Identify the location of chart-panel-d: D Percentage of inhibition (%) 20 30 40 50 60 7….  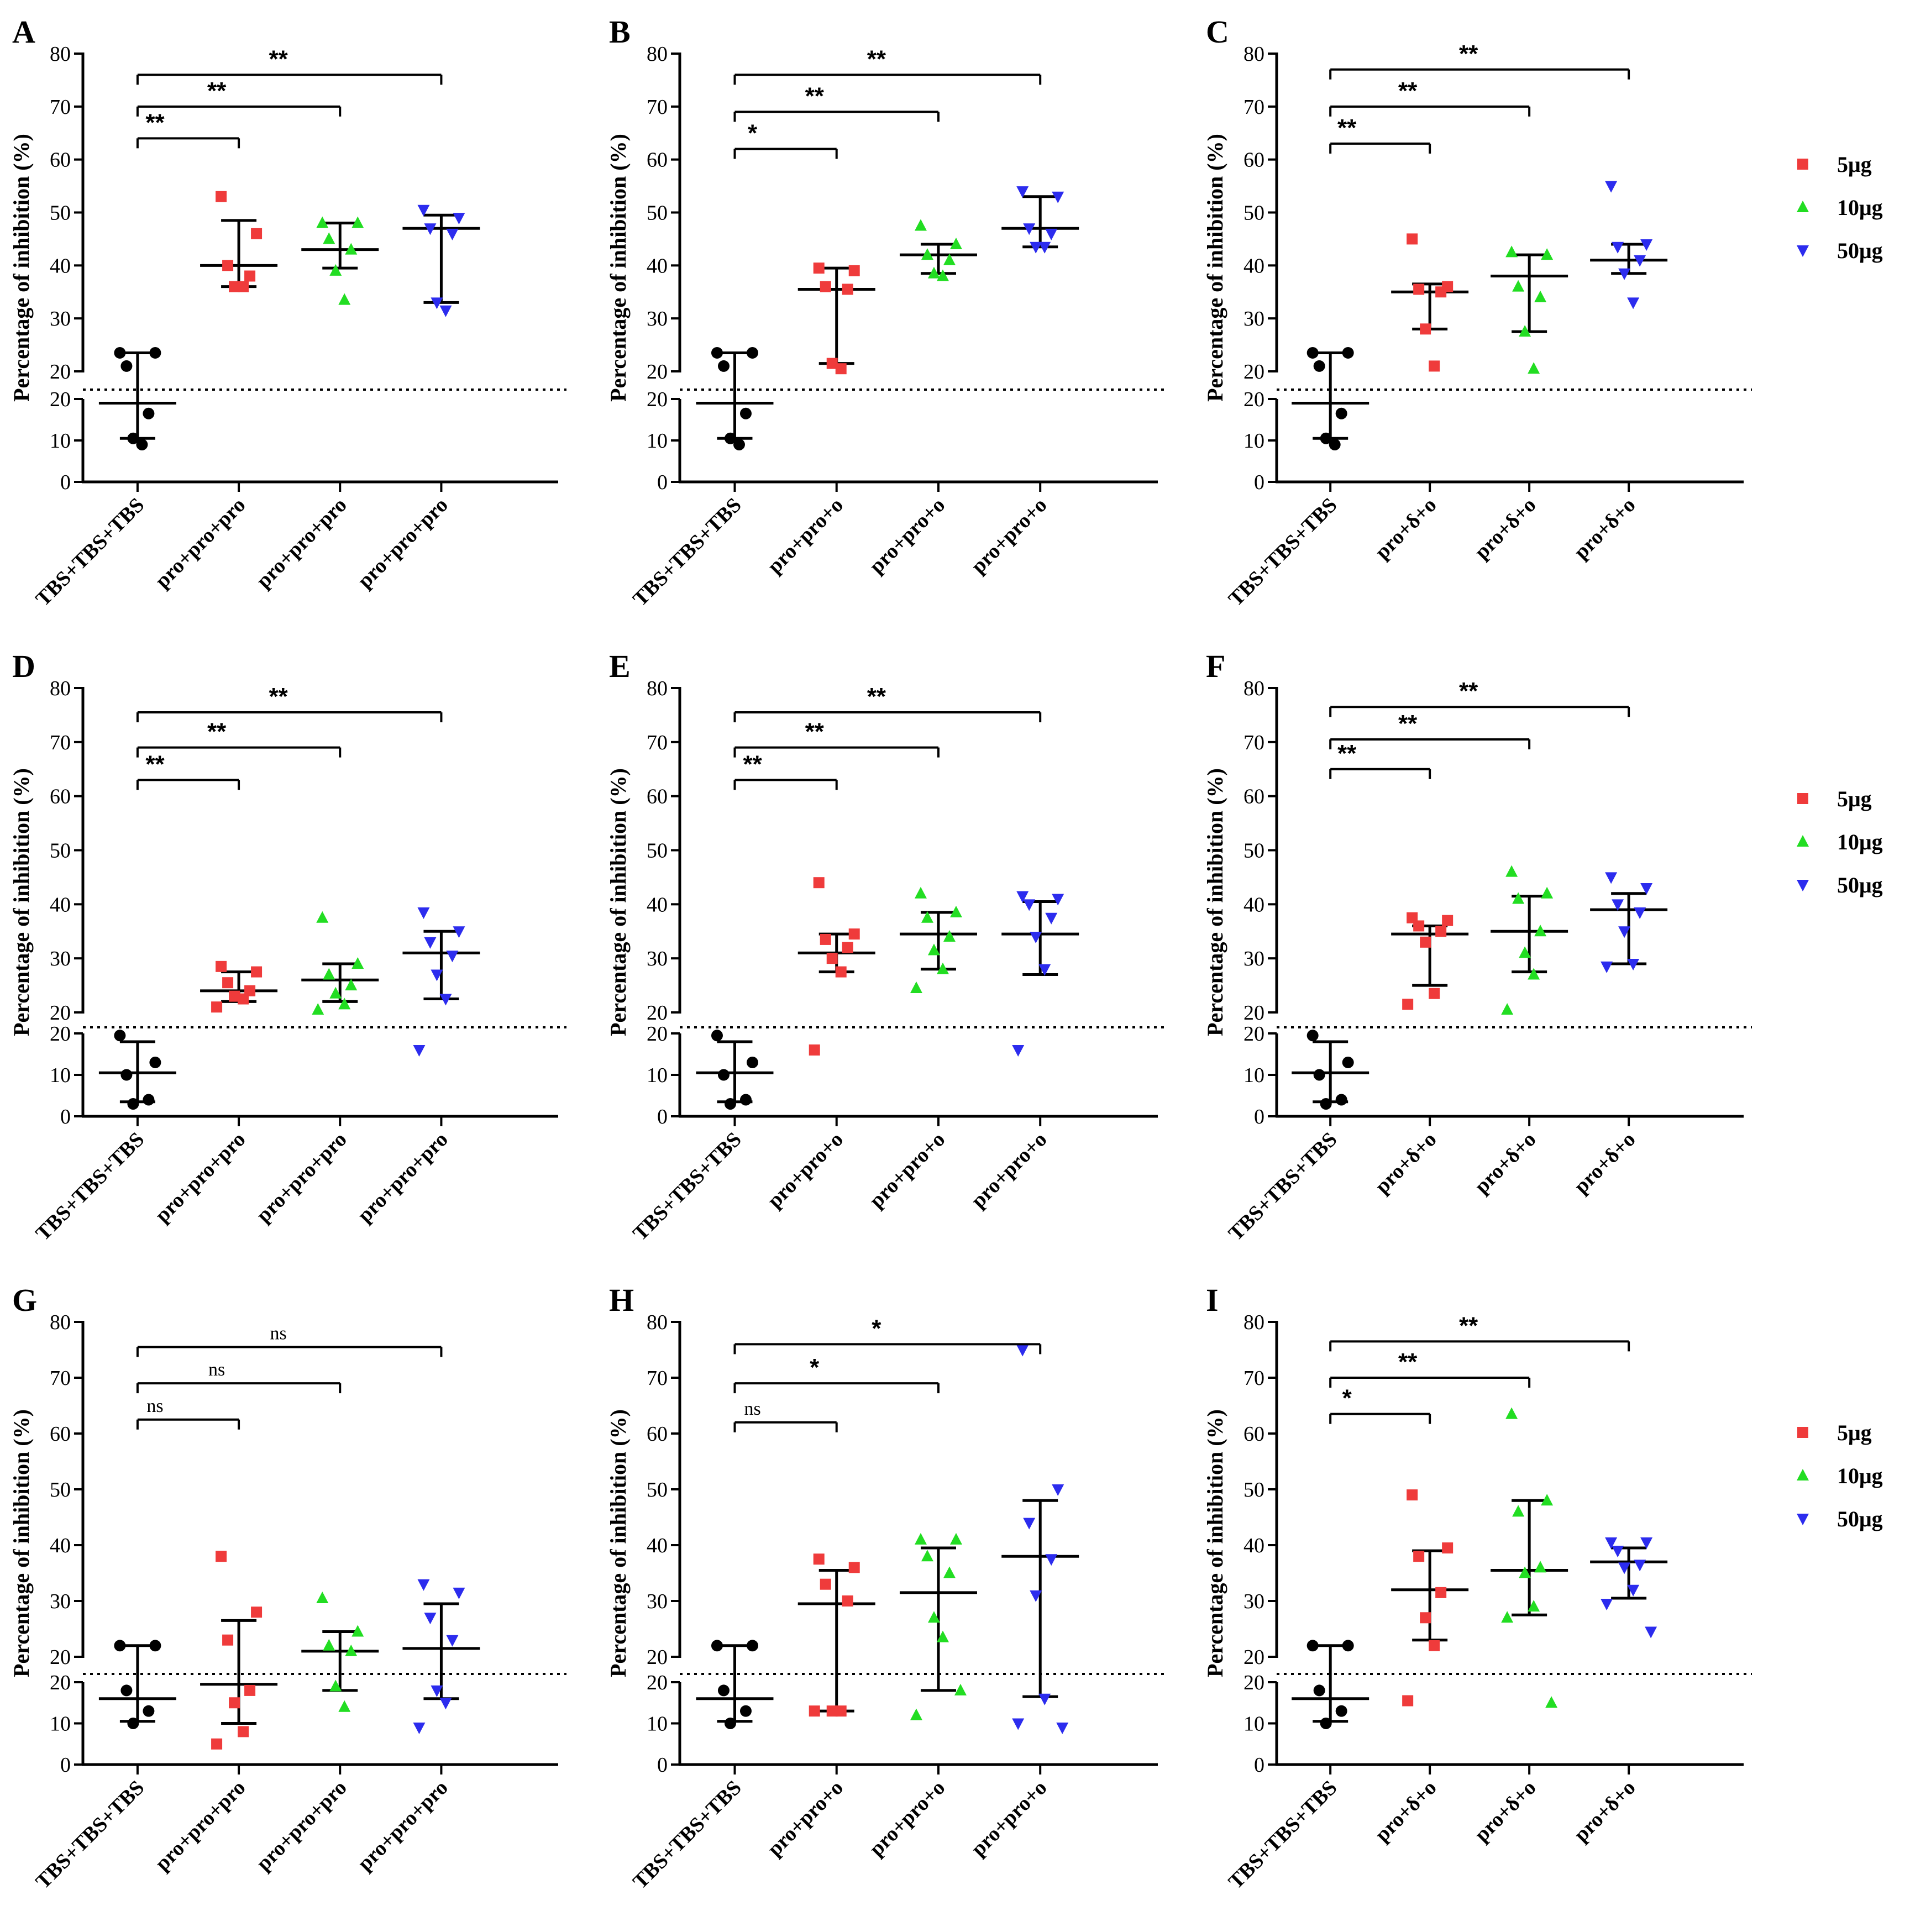
(288, 947).